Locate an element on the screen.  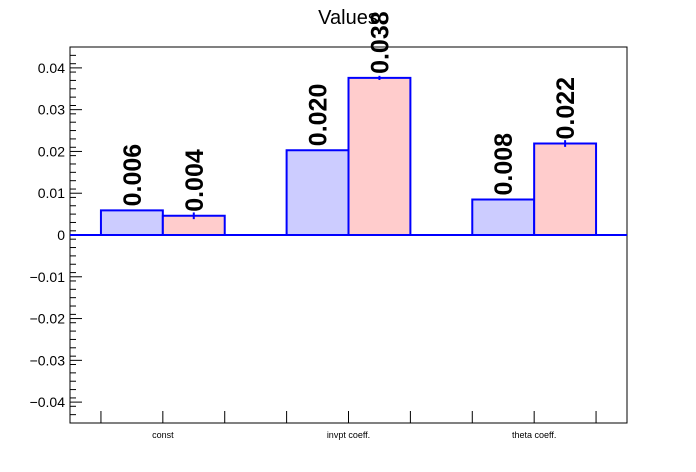
data-label: 0.020 is located at coordinates (319, 115).